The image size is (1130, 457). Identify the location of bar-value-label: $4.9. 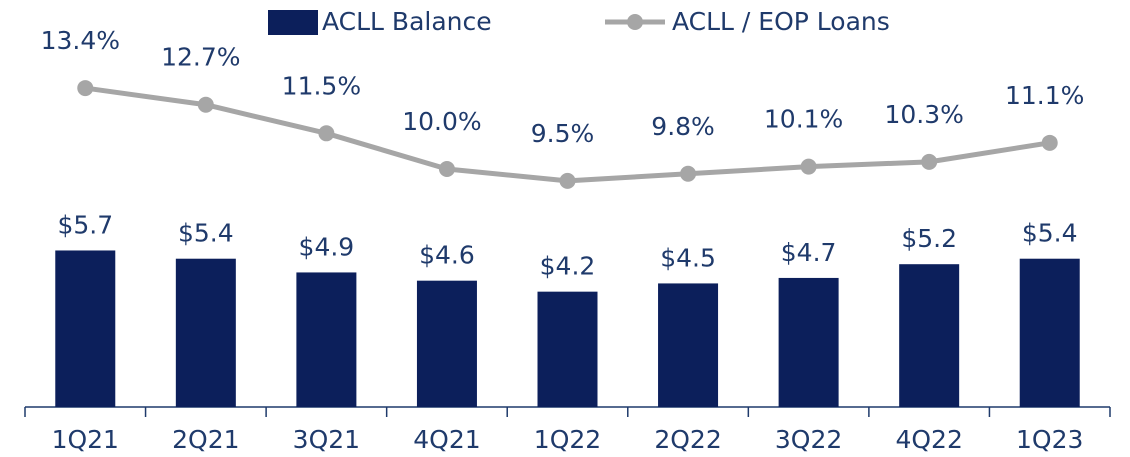
(327, 246).